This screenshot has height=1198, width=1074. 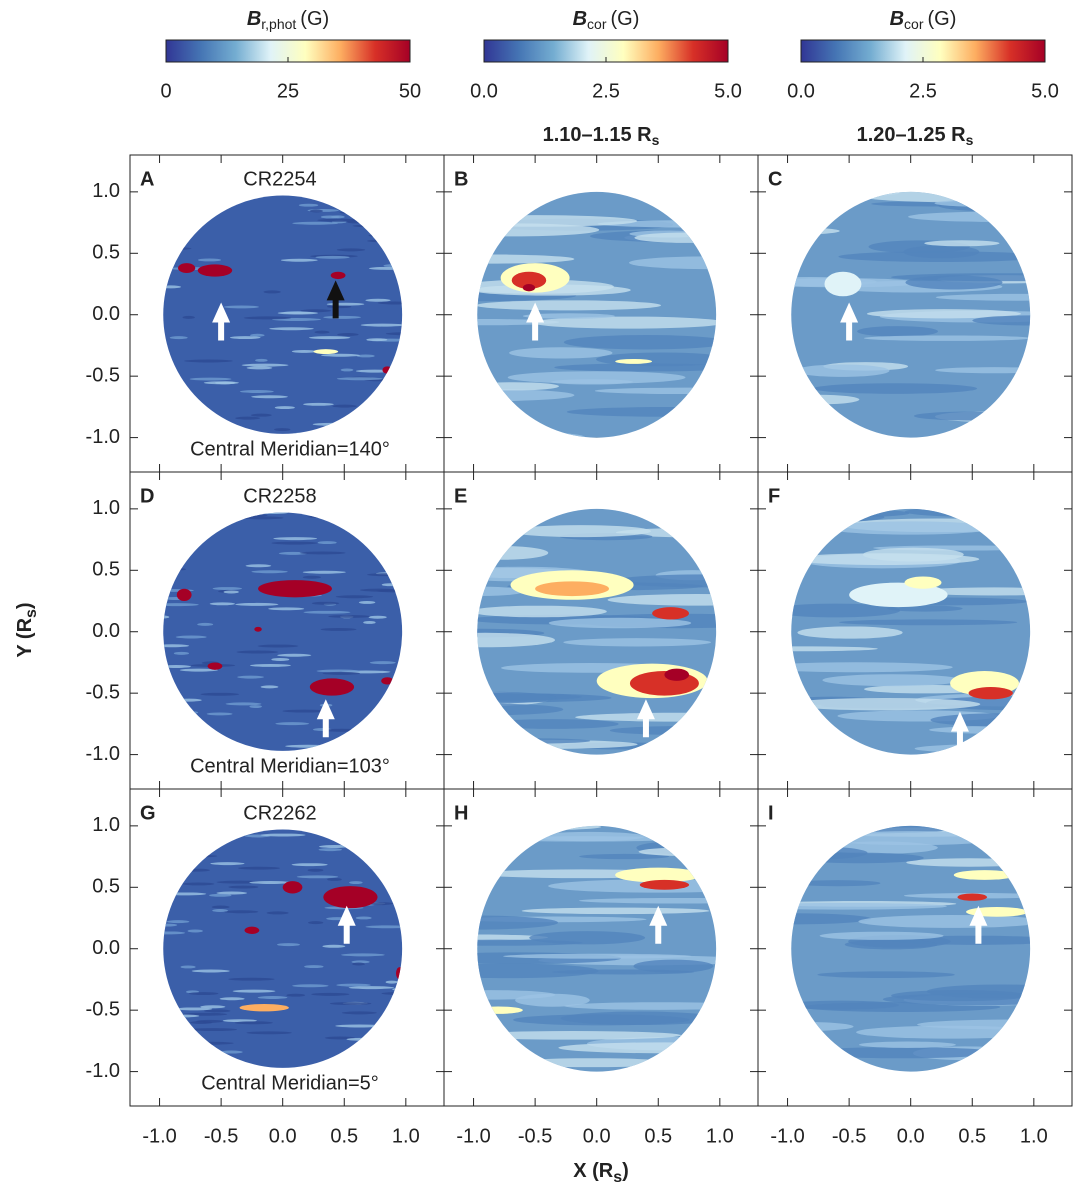 I want to click on panel-letter: D, so click(x=147, y=496).